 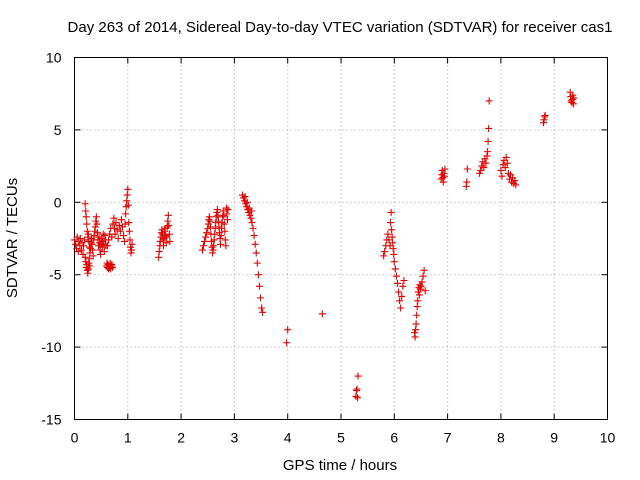 What do you see at coordinates (394, 438) in the screenshot?
I see `x-tick-label: 6` at bounding box center [394, 438].